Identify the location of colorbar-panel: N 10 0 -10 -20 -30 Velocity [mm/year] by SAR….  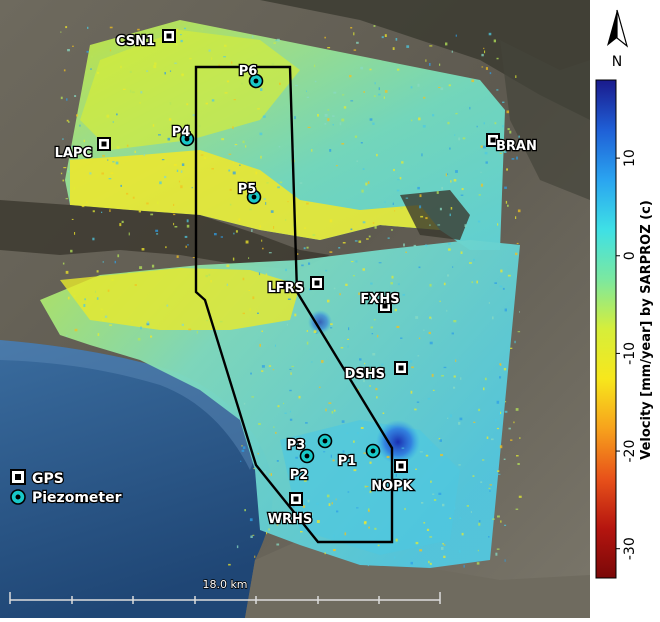
(625, 309).